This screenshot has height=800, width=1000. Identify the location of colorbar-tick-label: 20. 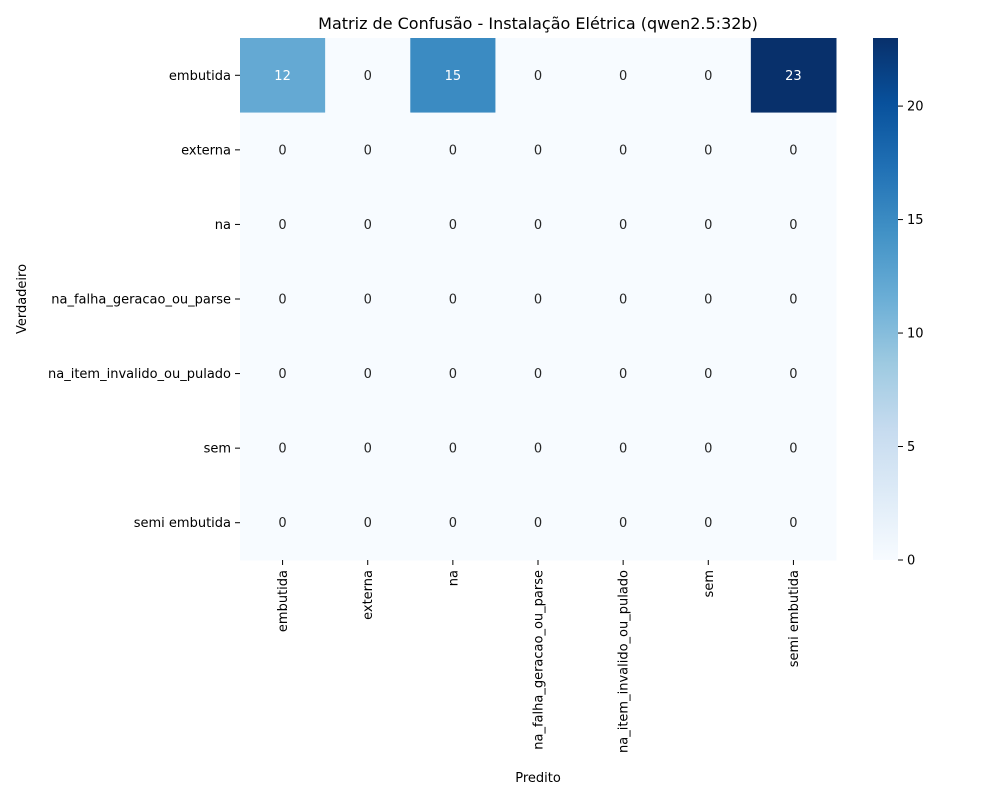
(915, 107).